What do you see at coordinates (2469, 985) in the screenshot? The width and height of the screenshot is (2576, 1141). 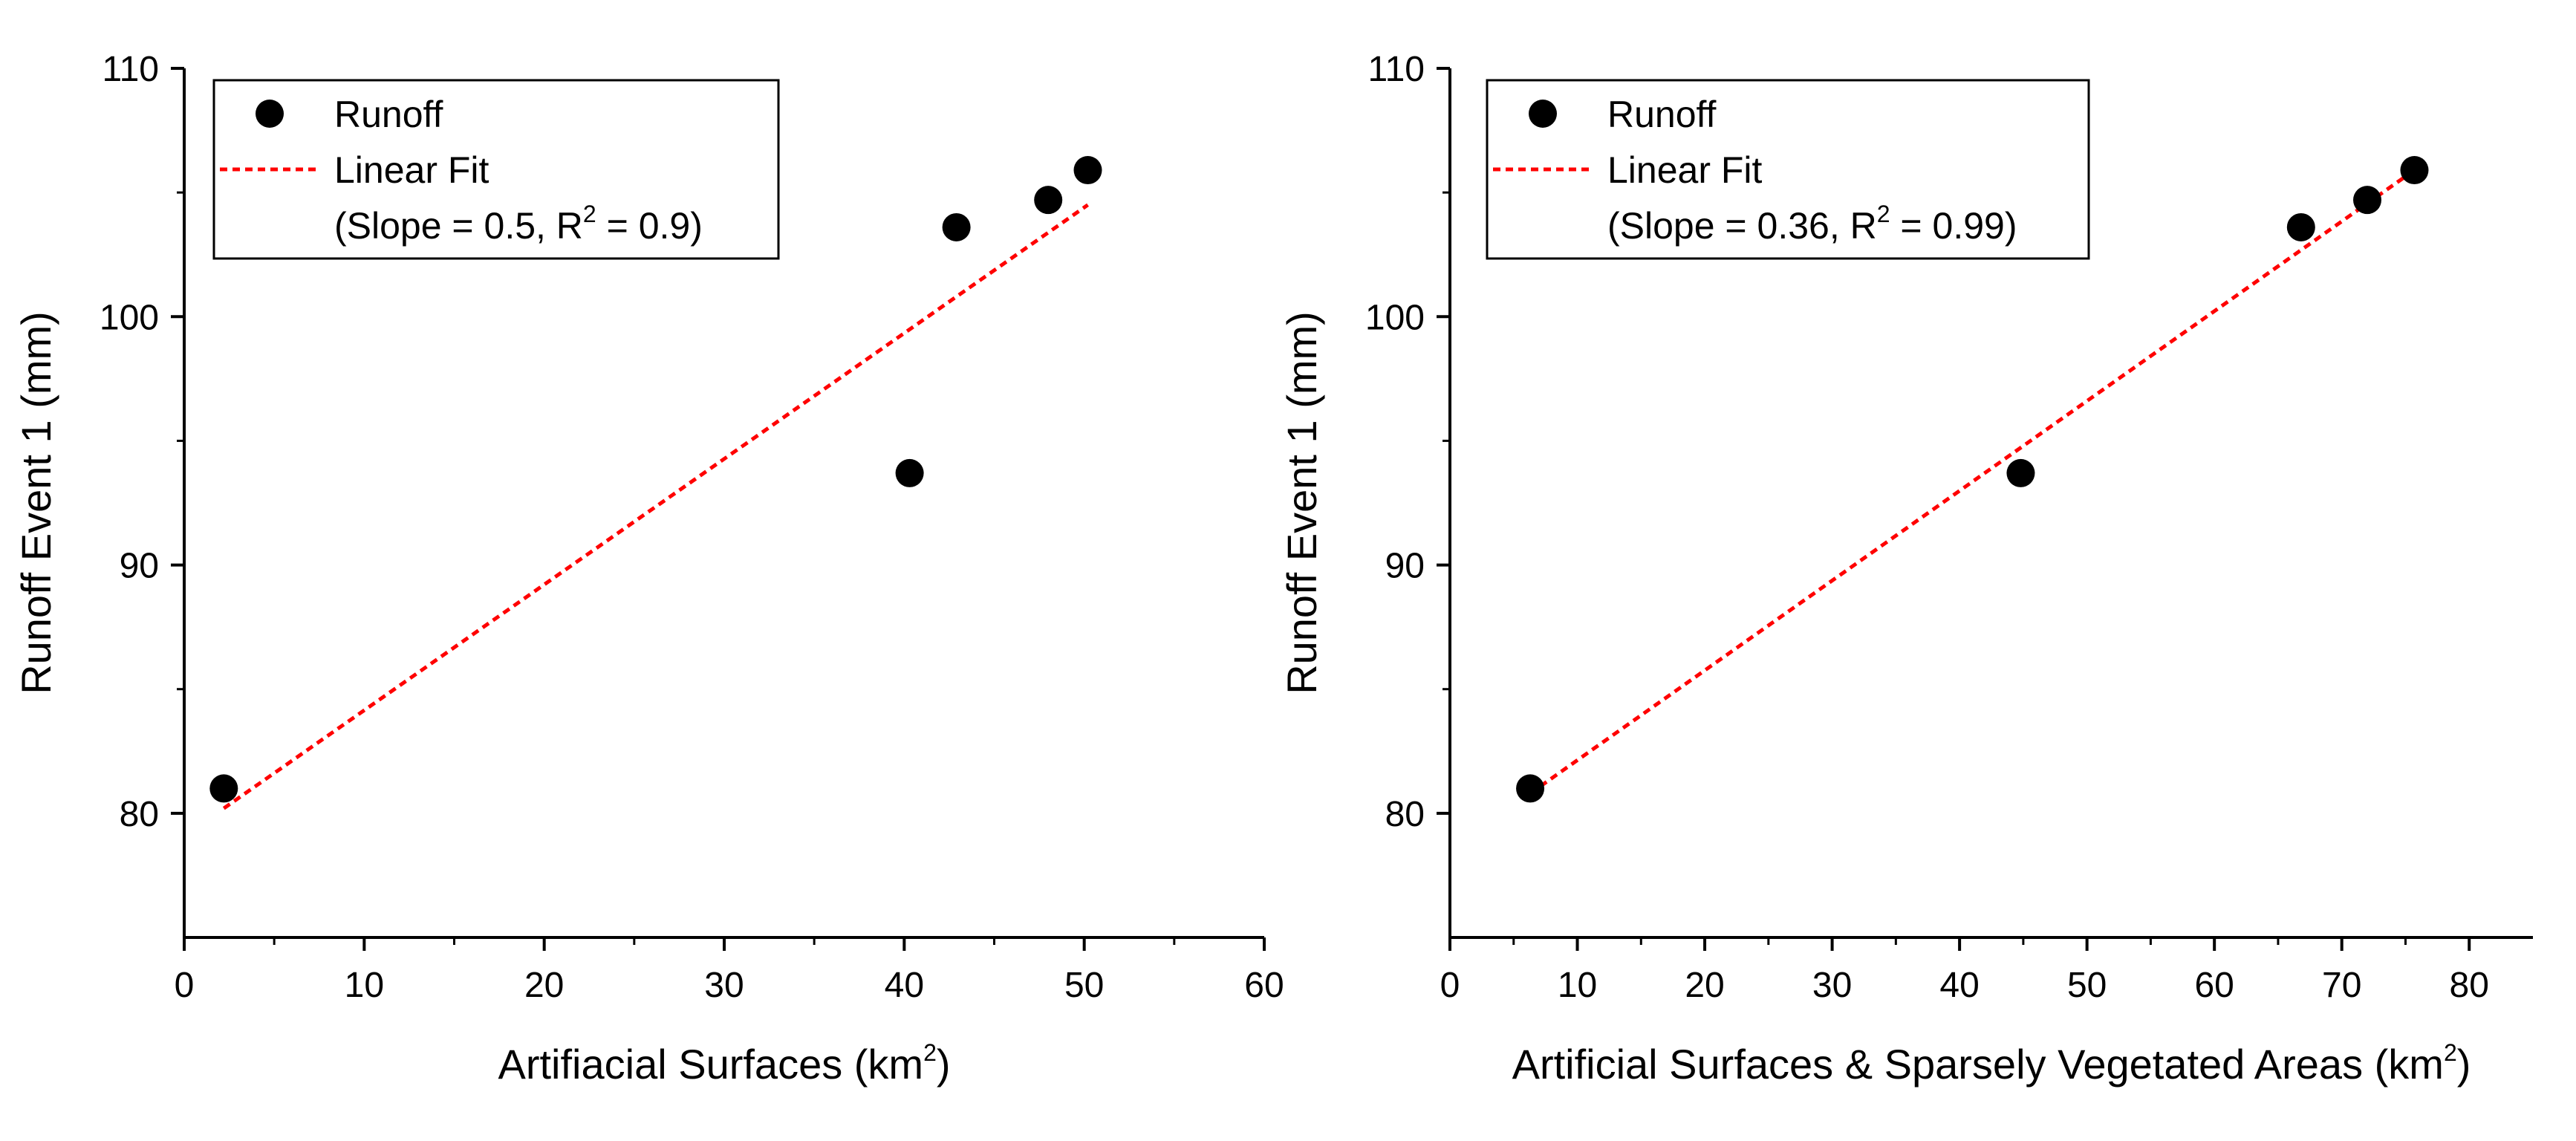 I see `x-tick-label: 80` at bounding box center [2469, 985].